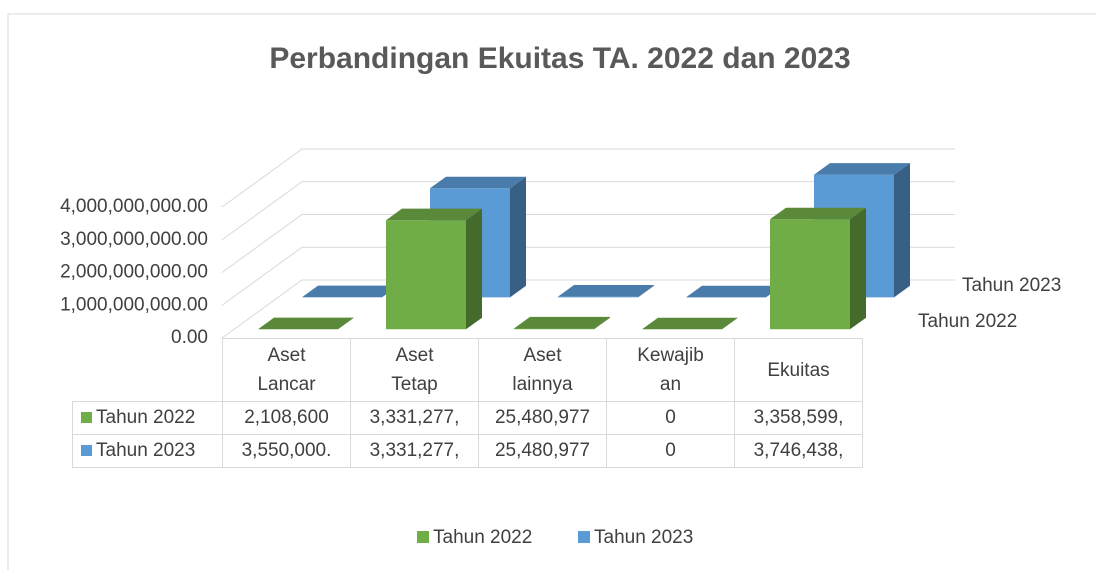 The image size is (1096, 570). I want to click on table-category-cell: Aset Lancar, so click(286, 370).